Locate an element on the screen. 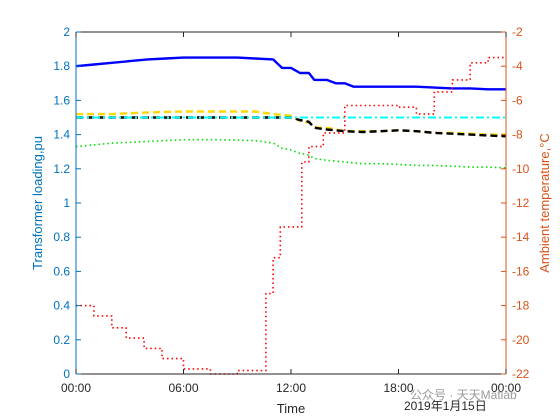  right-tick-label: -20 is located at coordinates (521, 340).